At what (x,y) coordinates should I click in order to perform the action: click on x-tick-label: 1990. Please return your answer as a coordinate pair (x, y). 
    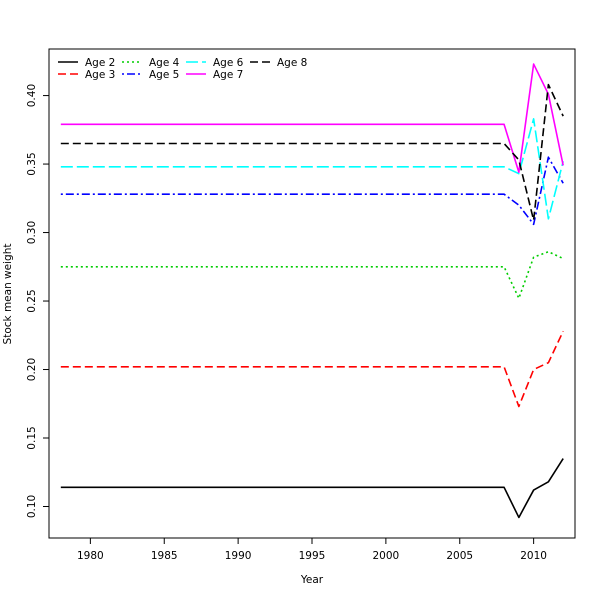
    Looking at the image, I should click on (238, 556).